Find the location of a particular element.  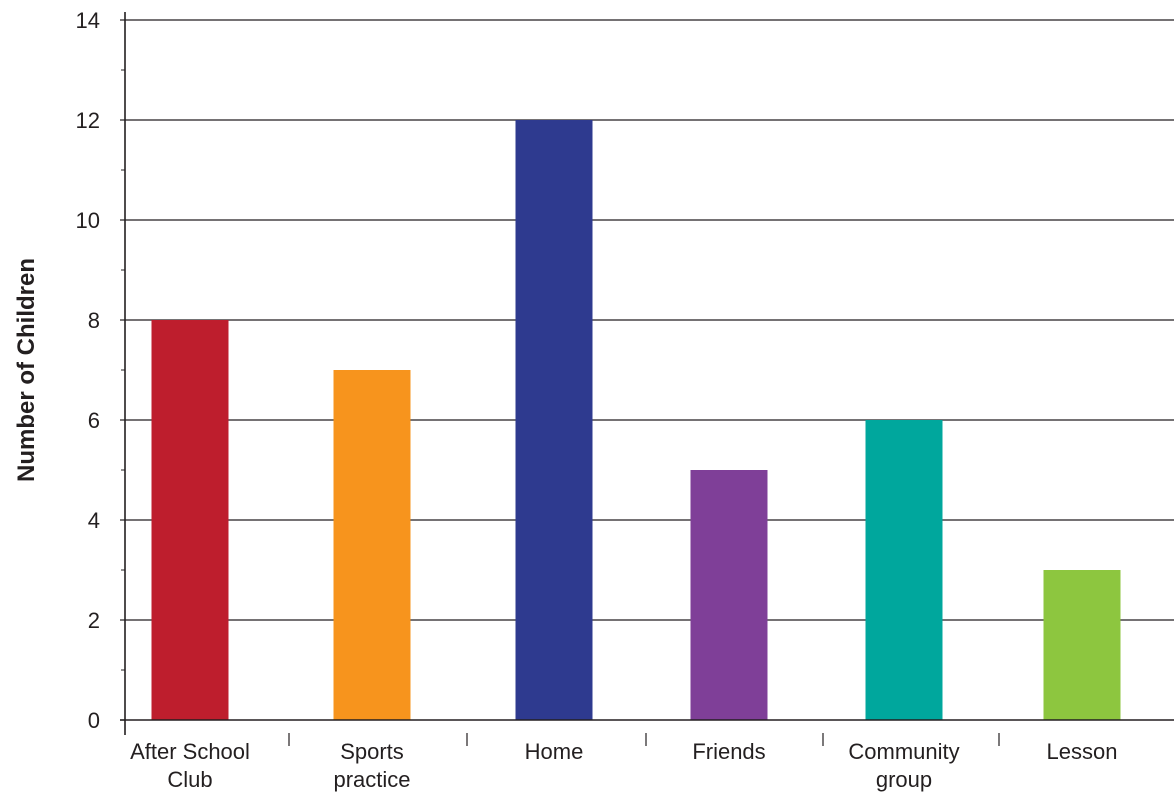

x-tick-label: After School is located at coordinates (190, 751).